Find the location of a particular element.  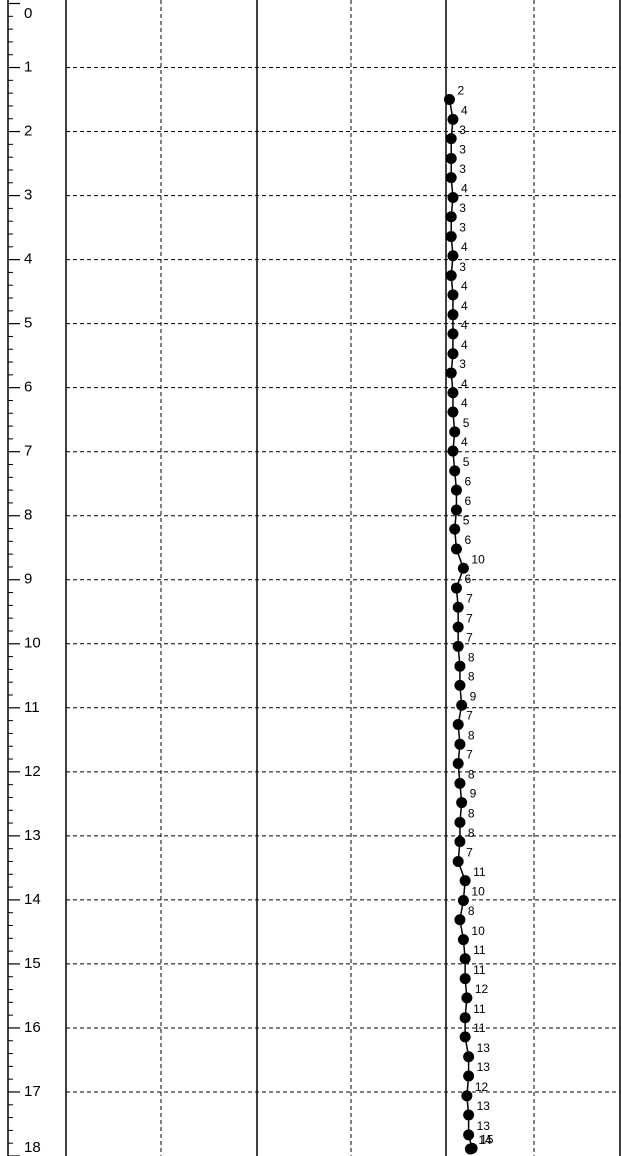

data-label: 14 is located at coordinates (485, 1140).